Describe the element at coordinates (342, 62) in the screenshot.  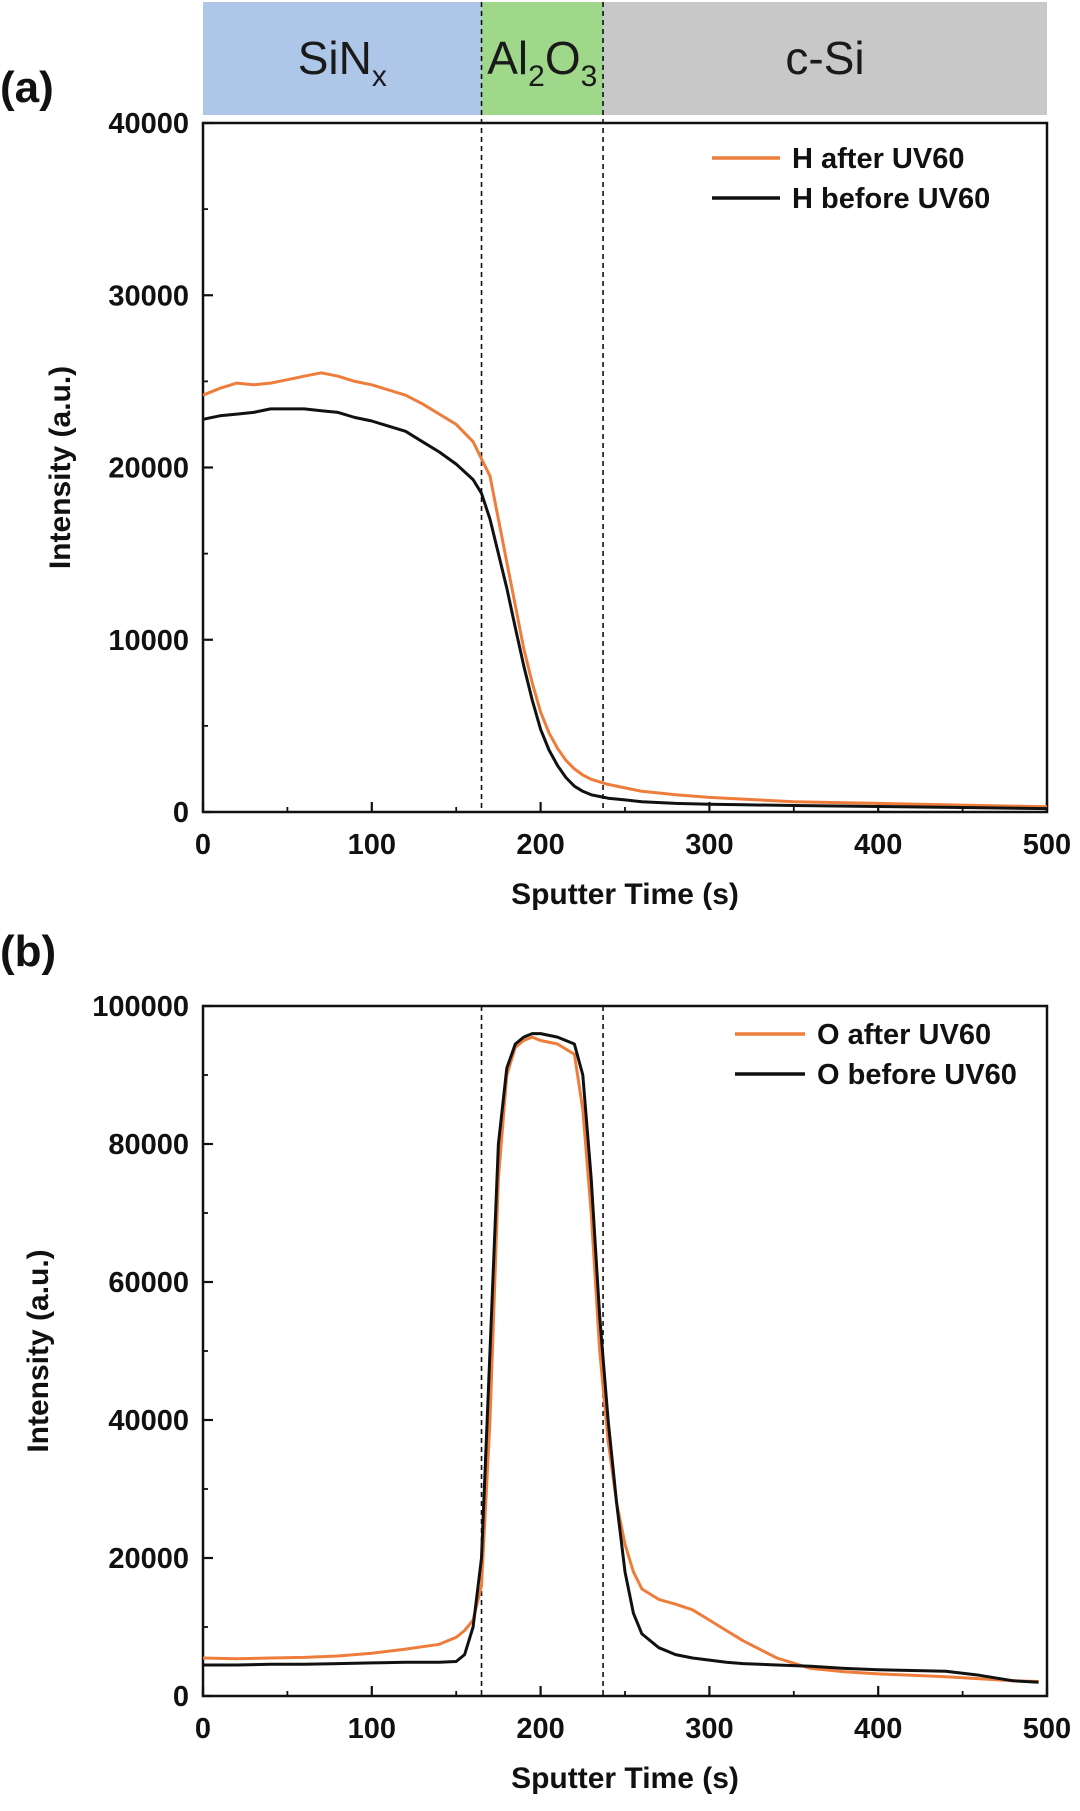
I see `layer-label-0: SiNx` at that location.